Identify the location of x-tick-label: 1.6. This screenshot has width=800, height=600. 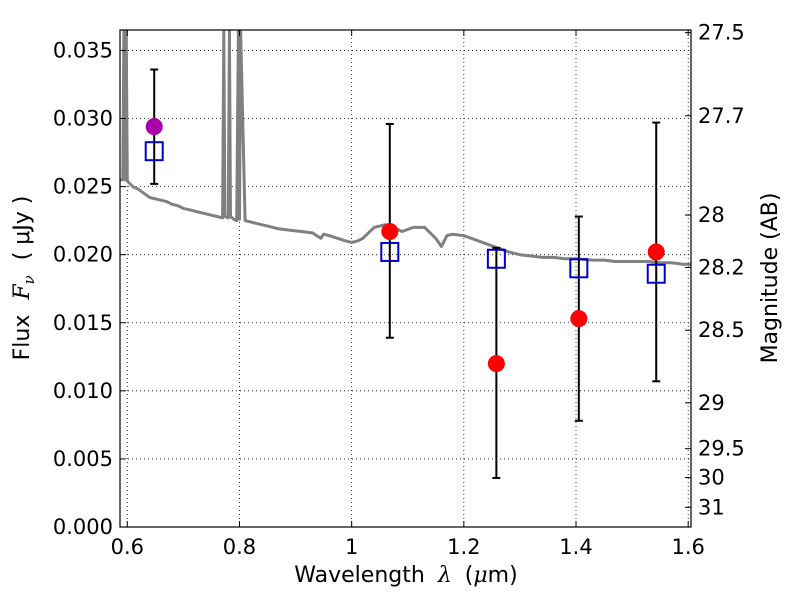
(687, 547).